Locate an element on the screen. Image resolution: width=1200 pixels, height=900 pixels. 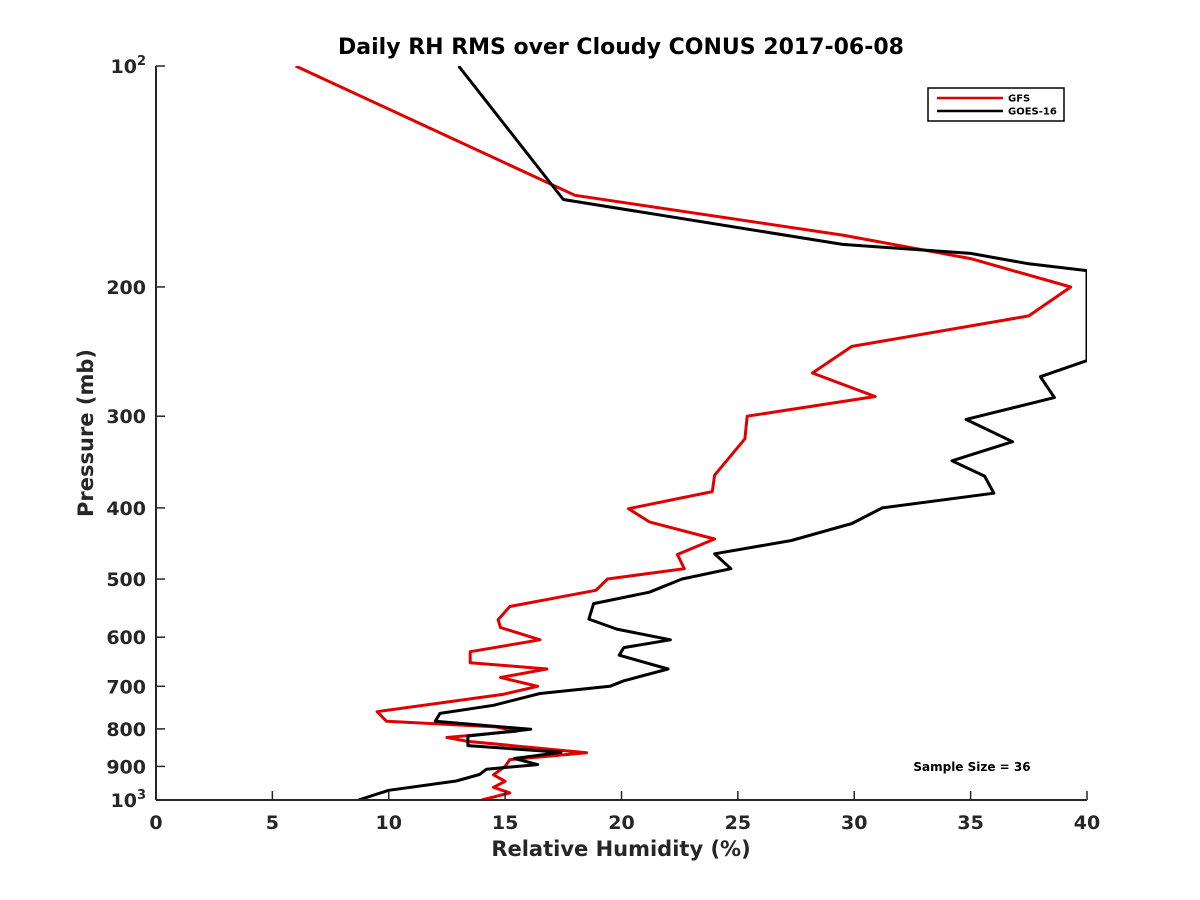
y-tick-label: 500 is located at coordinates (126, 580).